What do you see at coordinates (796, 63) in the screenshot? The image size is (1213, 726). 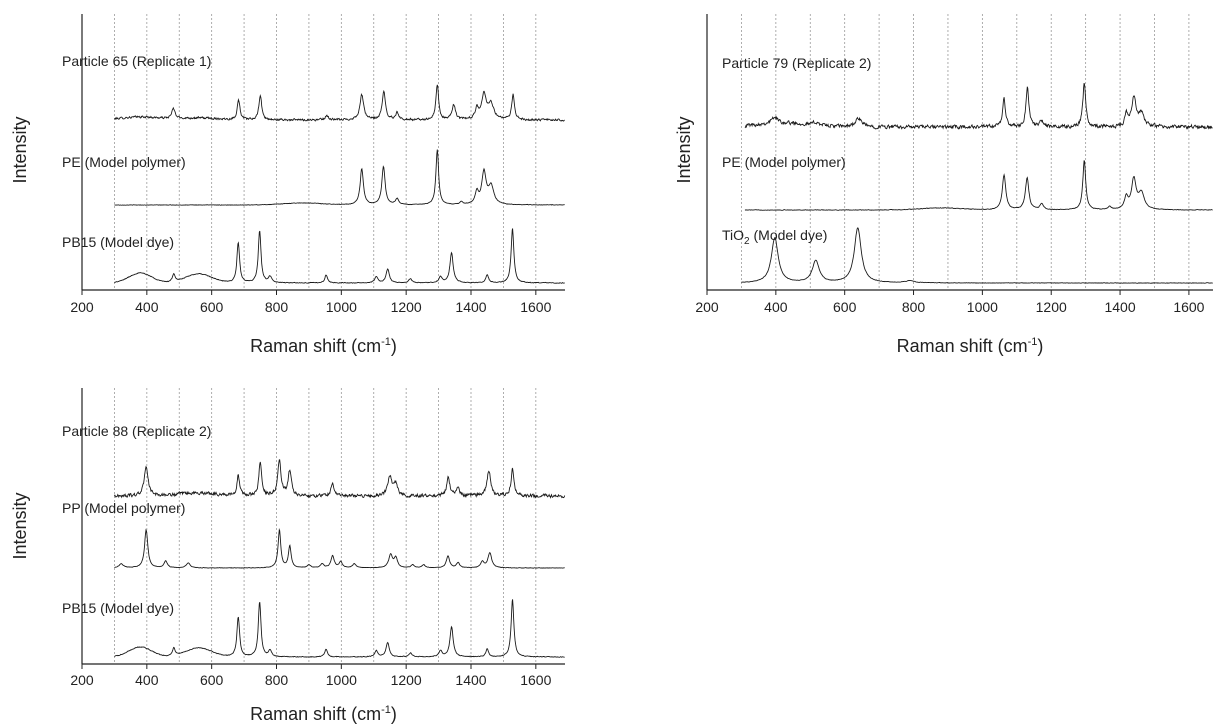 I see `series-label-1: Particle 79 (Replicate 2)` at bounding box center [796, 63].